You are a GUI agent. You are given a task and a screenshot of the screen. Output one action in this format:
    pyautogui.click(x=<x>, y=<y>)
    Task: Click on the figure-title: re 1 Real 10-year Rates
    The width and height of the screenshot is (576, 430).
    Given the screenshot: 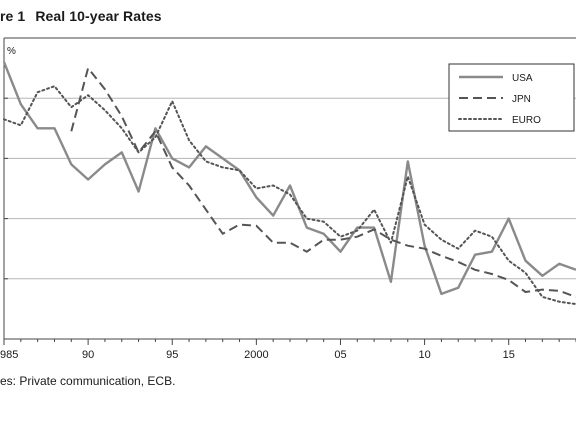 What is the action you would take?
    pyautogui.click(x=81, y=16)
    